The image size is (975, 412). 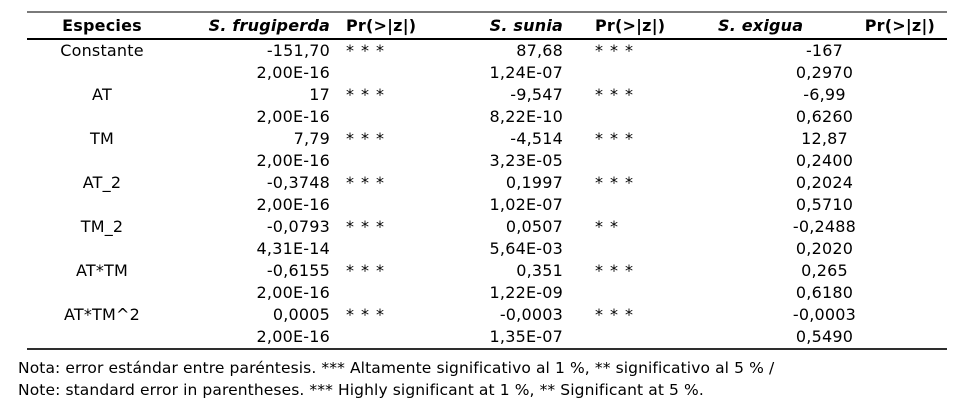 I want to click on row-label: AT*TM^2, so click(x=102, y=314).